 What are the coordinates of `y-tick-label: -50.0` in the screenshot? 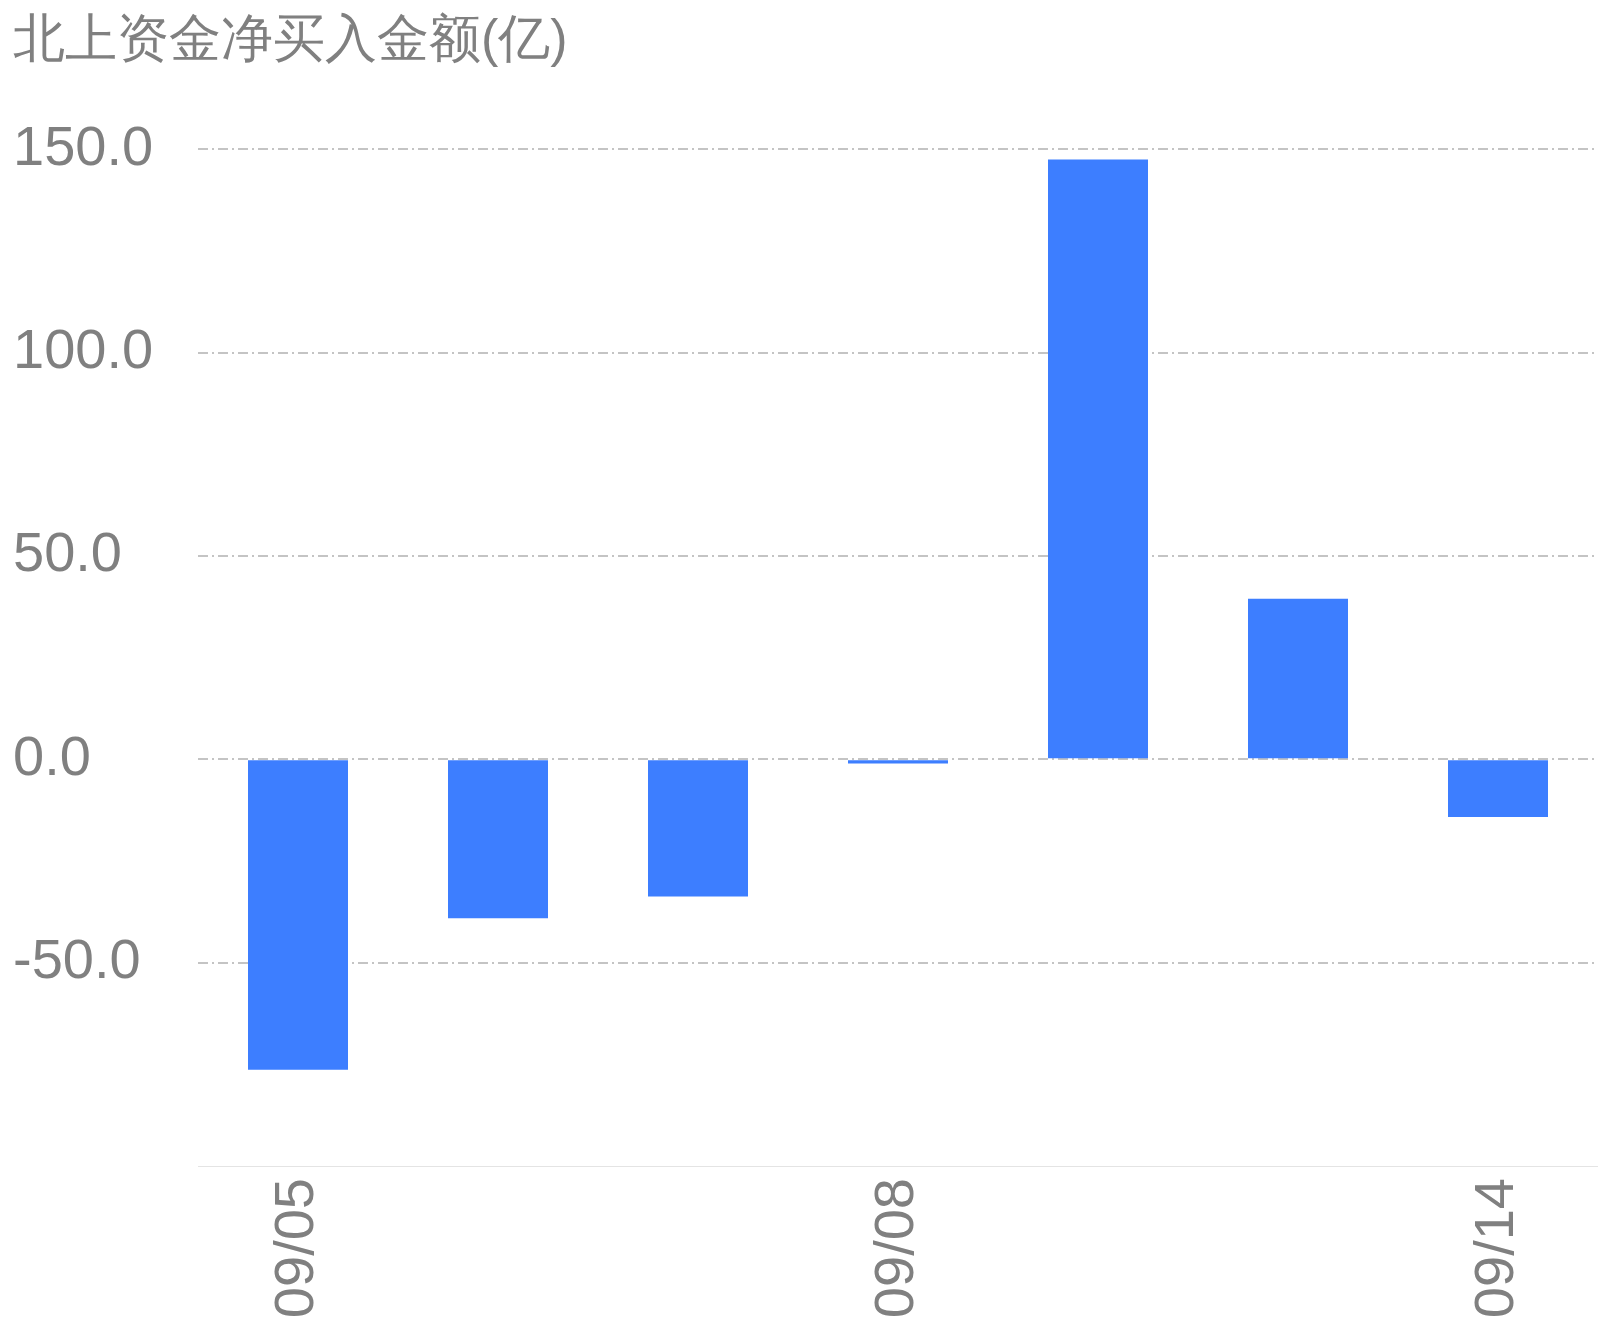 It's located at (77, 959).